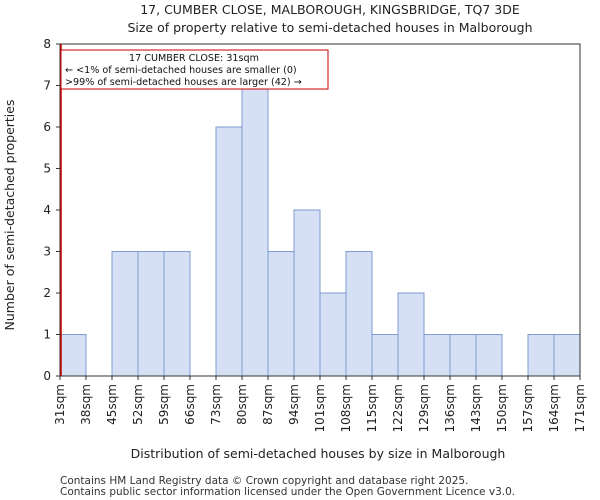  What do you see at coordinates (424, 408) in the screenshot?
I see `x-tick-label: 129sqm` at bounding box center [424, 408].